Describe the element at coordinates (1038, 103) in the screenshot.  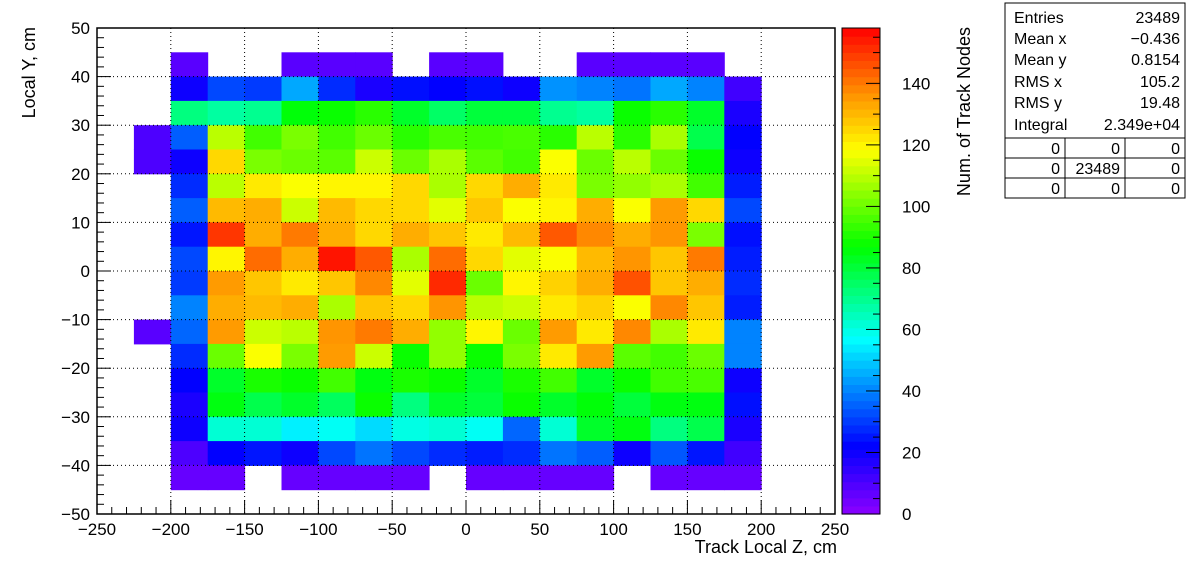
I see `stats-label: RMS y` at that location.